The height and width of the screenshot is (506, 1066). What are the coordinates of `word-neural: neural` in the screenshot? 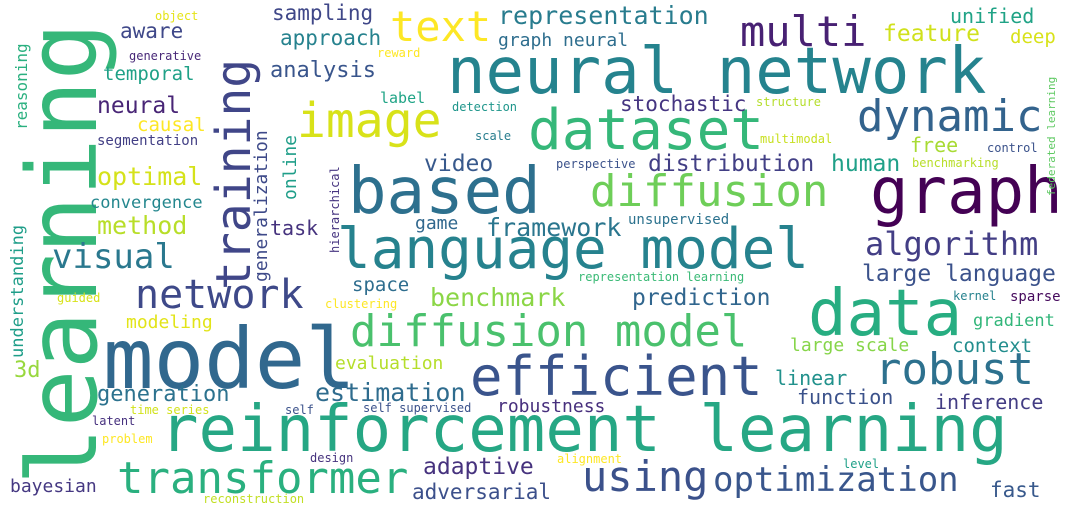 It's located at (139, 106).